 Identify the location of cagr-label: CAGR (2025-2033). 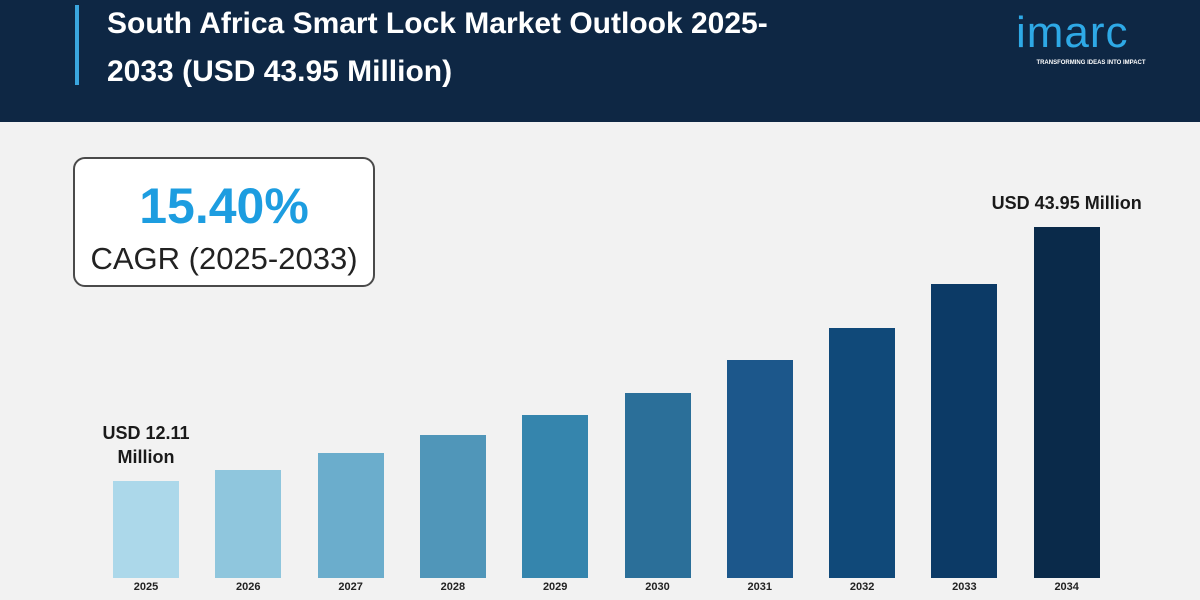
(224, 258).